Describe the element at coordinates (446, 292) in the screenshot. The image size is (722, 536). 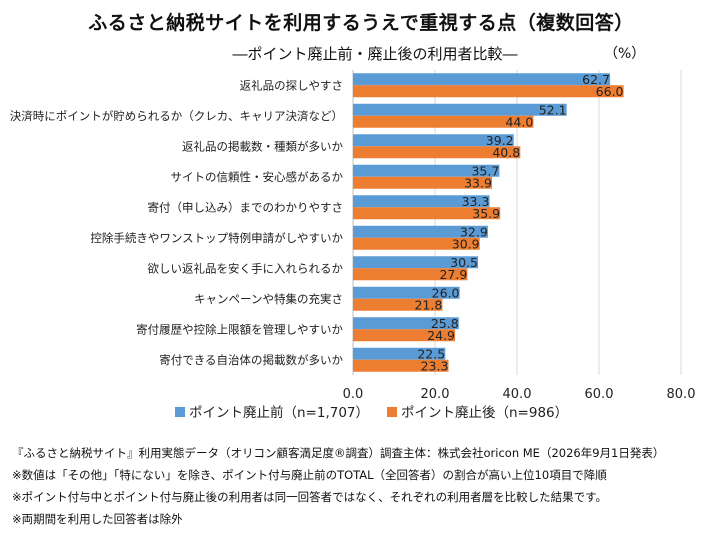
I see `data-label: 26.0` at that location.